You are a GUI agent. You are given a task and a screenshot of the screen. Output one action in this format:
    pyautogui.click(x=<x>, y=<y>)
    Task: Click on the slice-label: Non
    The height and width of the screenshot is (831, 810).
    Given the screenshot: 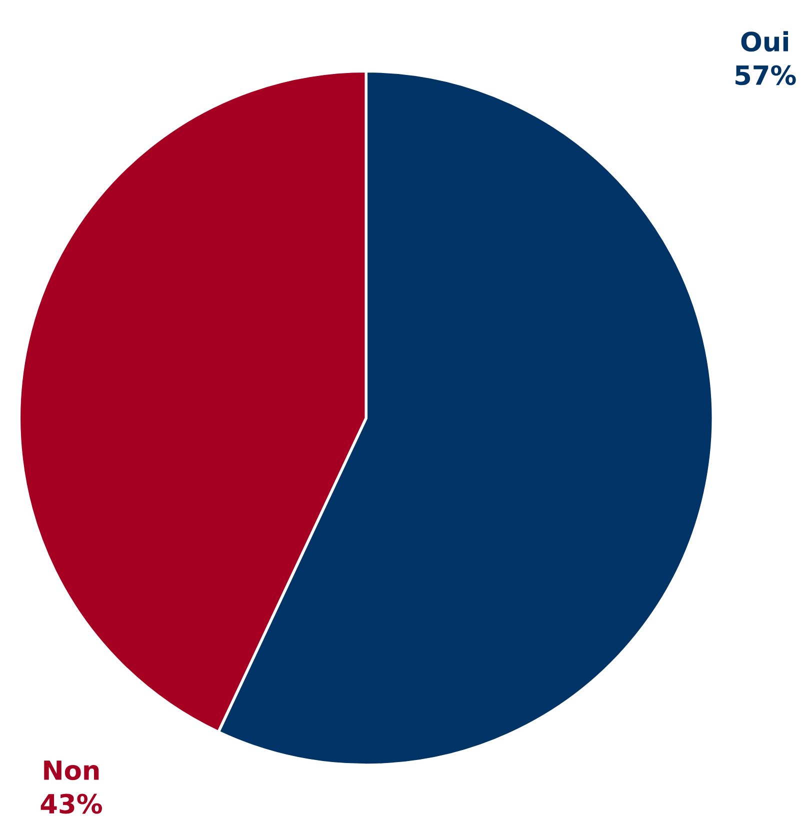 What is the action you would take?
    pyautogui.click(x=71, y=770)
    